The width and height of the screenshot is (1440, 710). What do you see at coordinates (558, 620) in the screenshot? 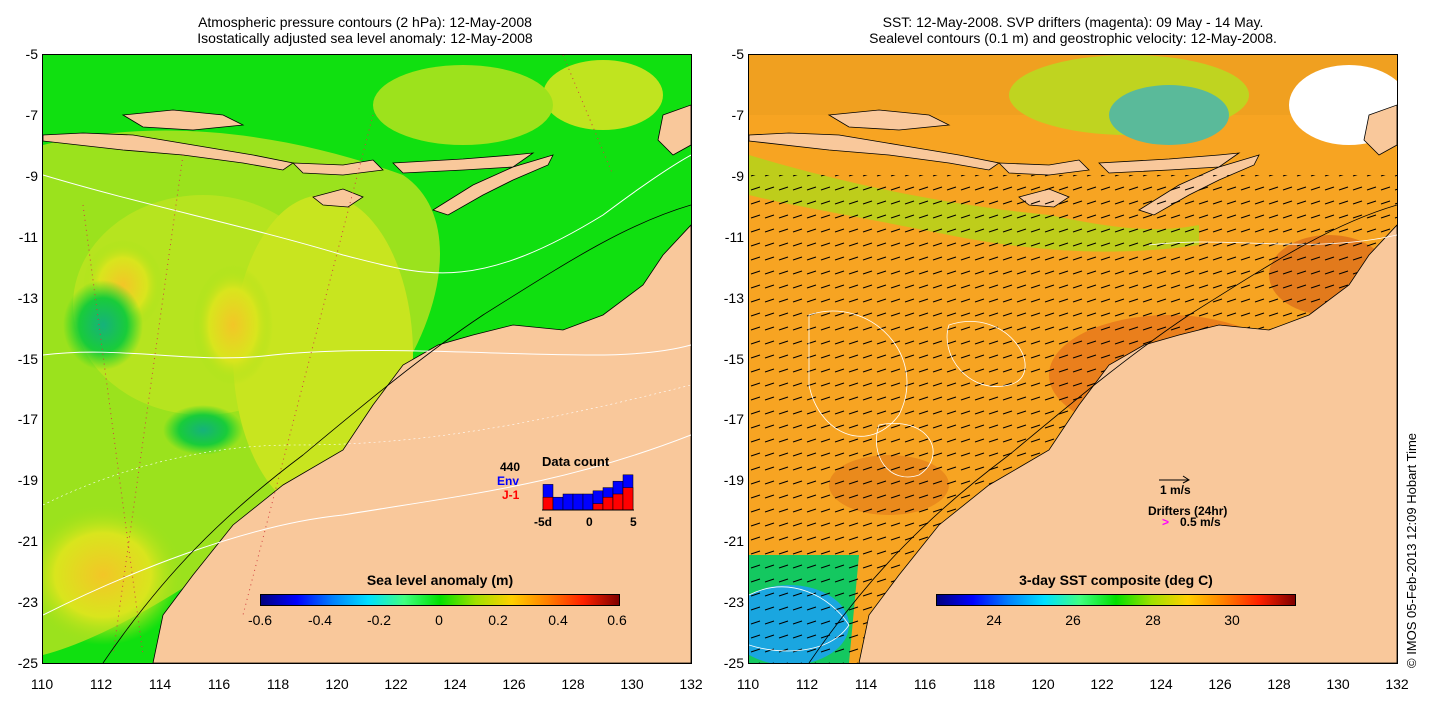
I see `sla-tick: 0.4` at bounding box center [558, 620].